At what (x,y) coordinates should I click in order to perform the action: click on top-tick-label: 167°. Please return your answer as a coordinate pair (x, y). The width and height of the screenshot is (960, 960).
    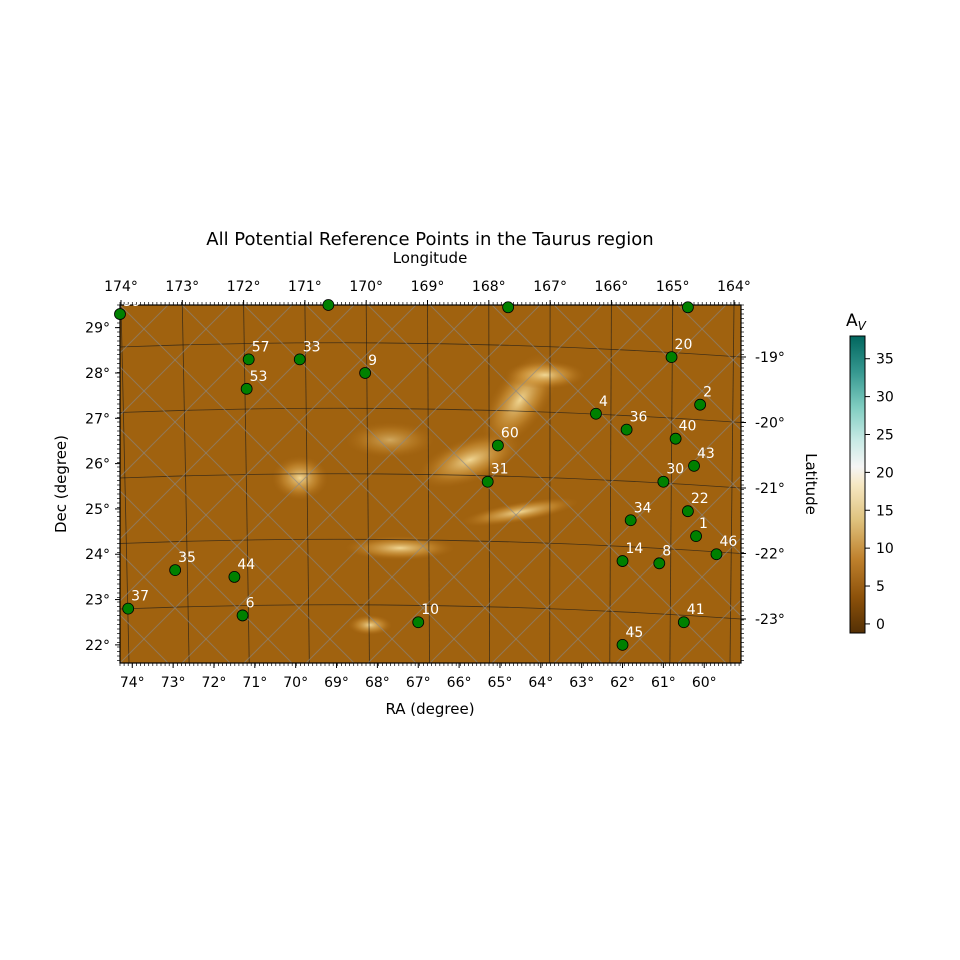
    Looking at the image, I should click on (550, 287).